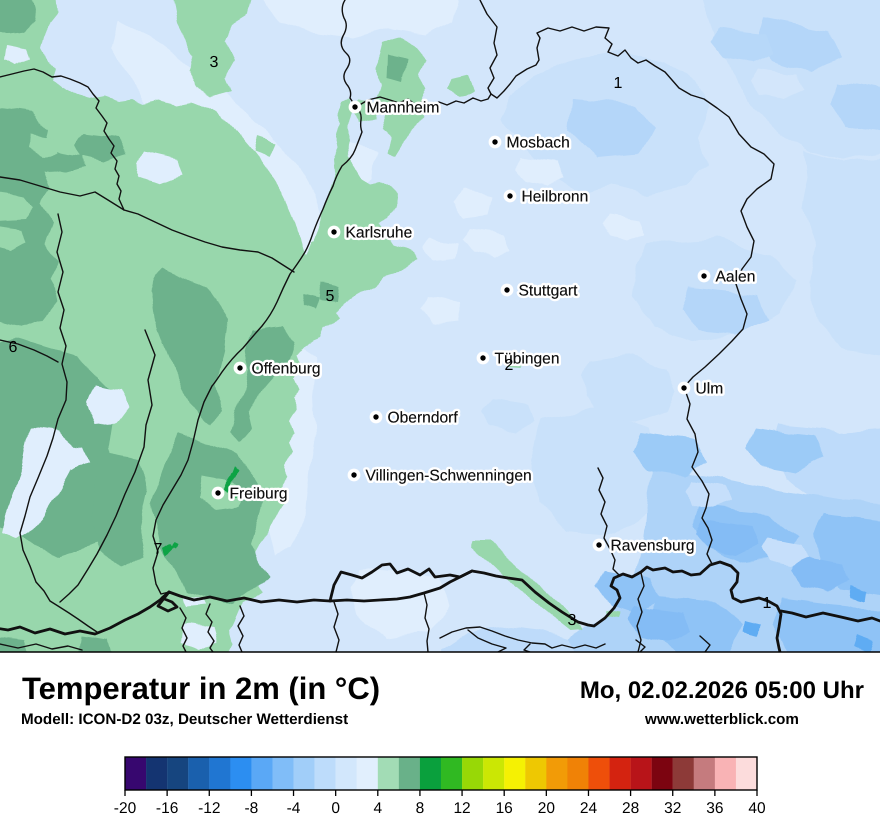  Describe the element at coordinates (538, 143) in the screenshot. I see `svg-text: Mosbach` at that location.